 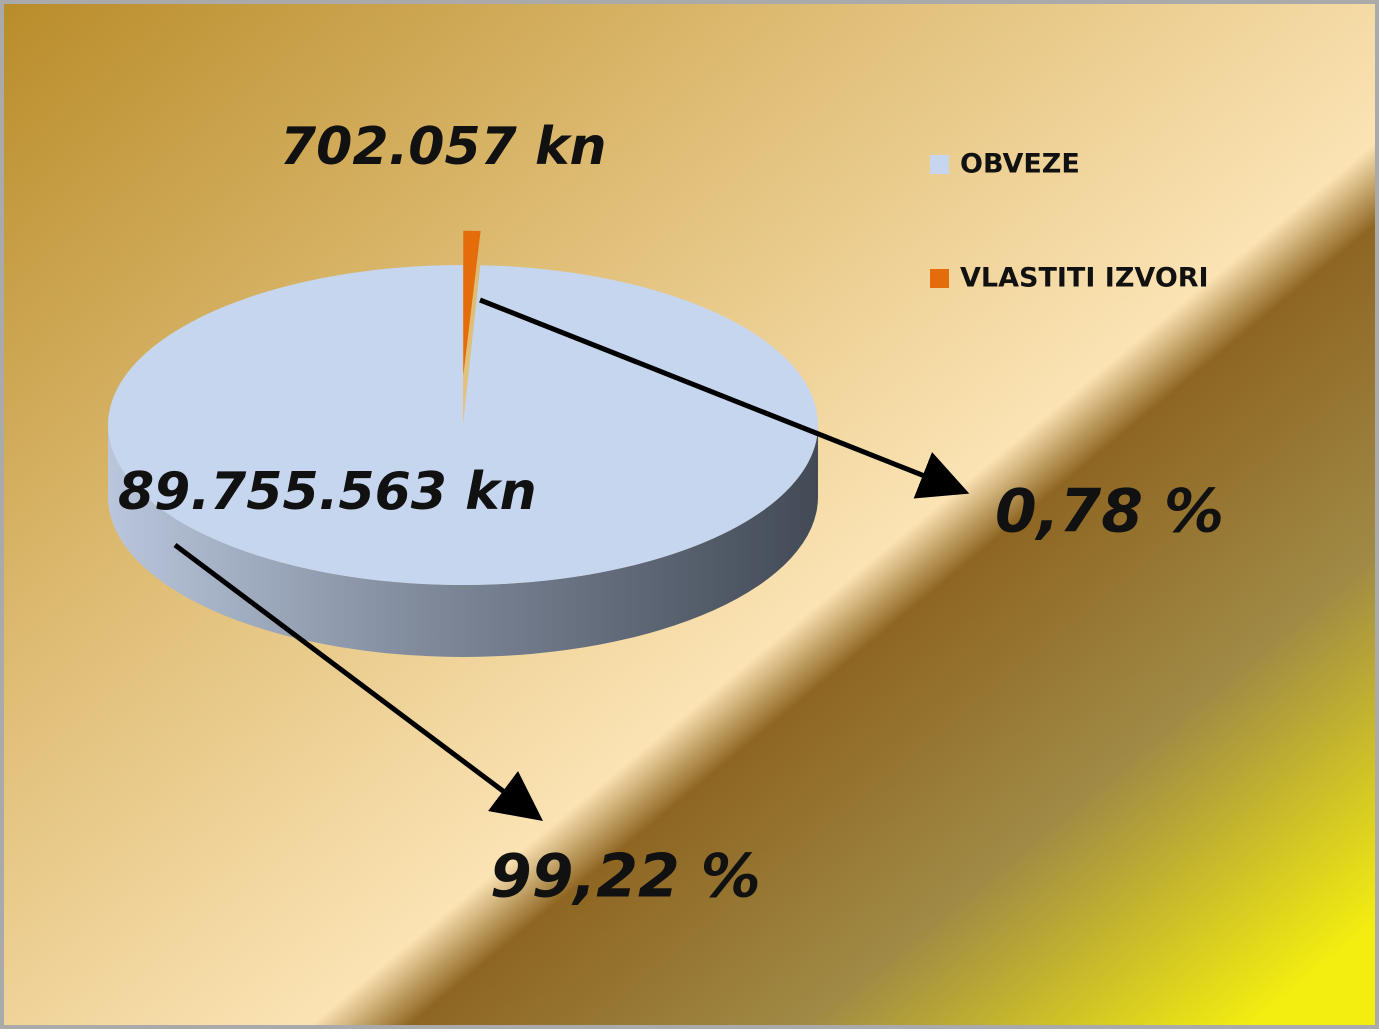 What do you see at coordinates (1109, 512) in the screenshot?
I see `percent-label: 0,78 %` at bounding box center [1109, 512].